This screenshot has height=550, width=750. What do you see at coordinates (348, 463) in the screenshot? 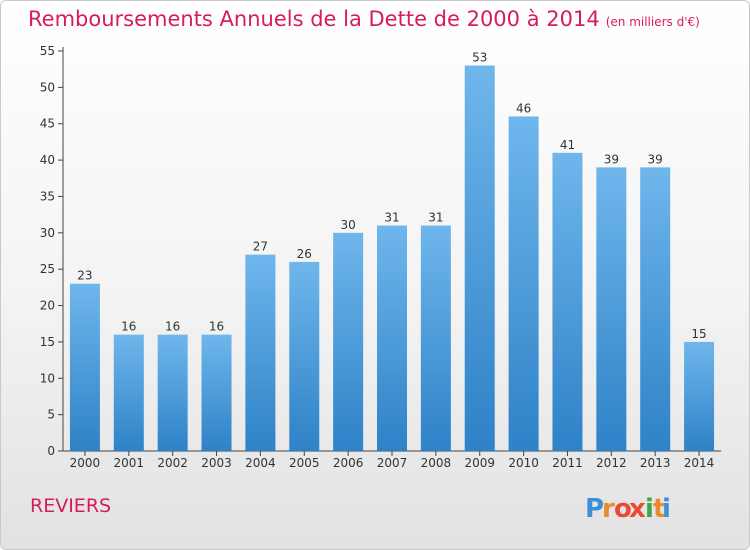
I see `x-tick-label-2006: 2006` at bounding box center [348, 463].